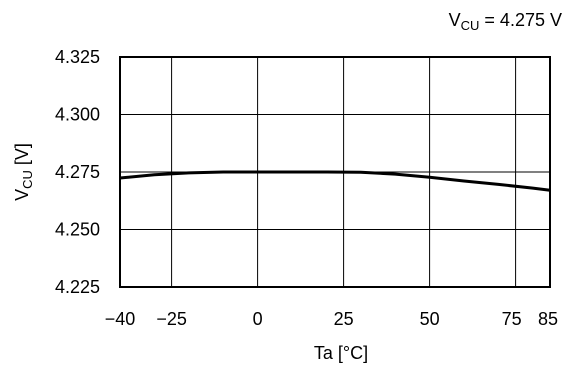 Image resolution: width=568 pixels, height=369 pixels. What do you see at coordinates (341, 353) in the screenshot?
I see `x-axis-label: Ta [°C]` at bounding box center [341, 353].